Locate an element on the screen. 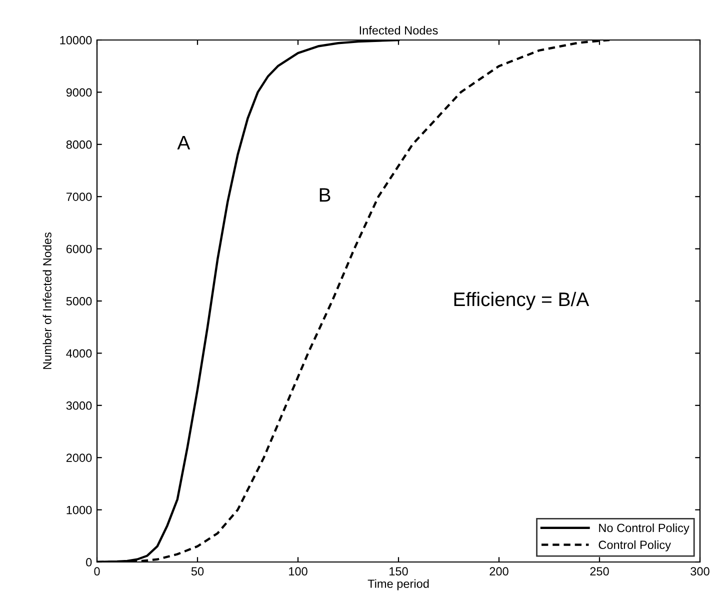  annotation: B is located at coordinates (325, 195).